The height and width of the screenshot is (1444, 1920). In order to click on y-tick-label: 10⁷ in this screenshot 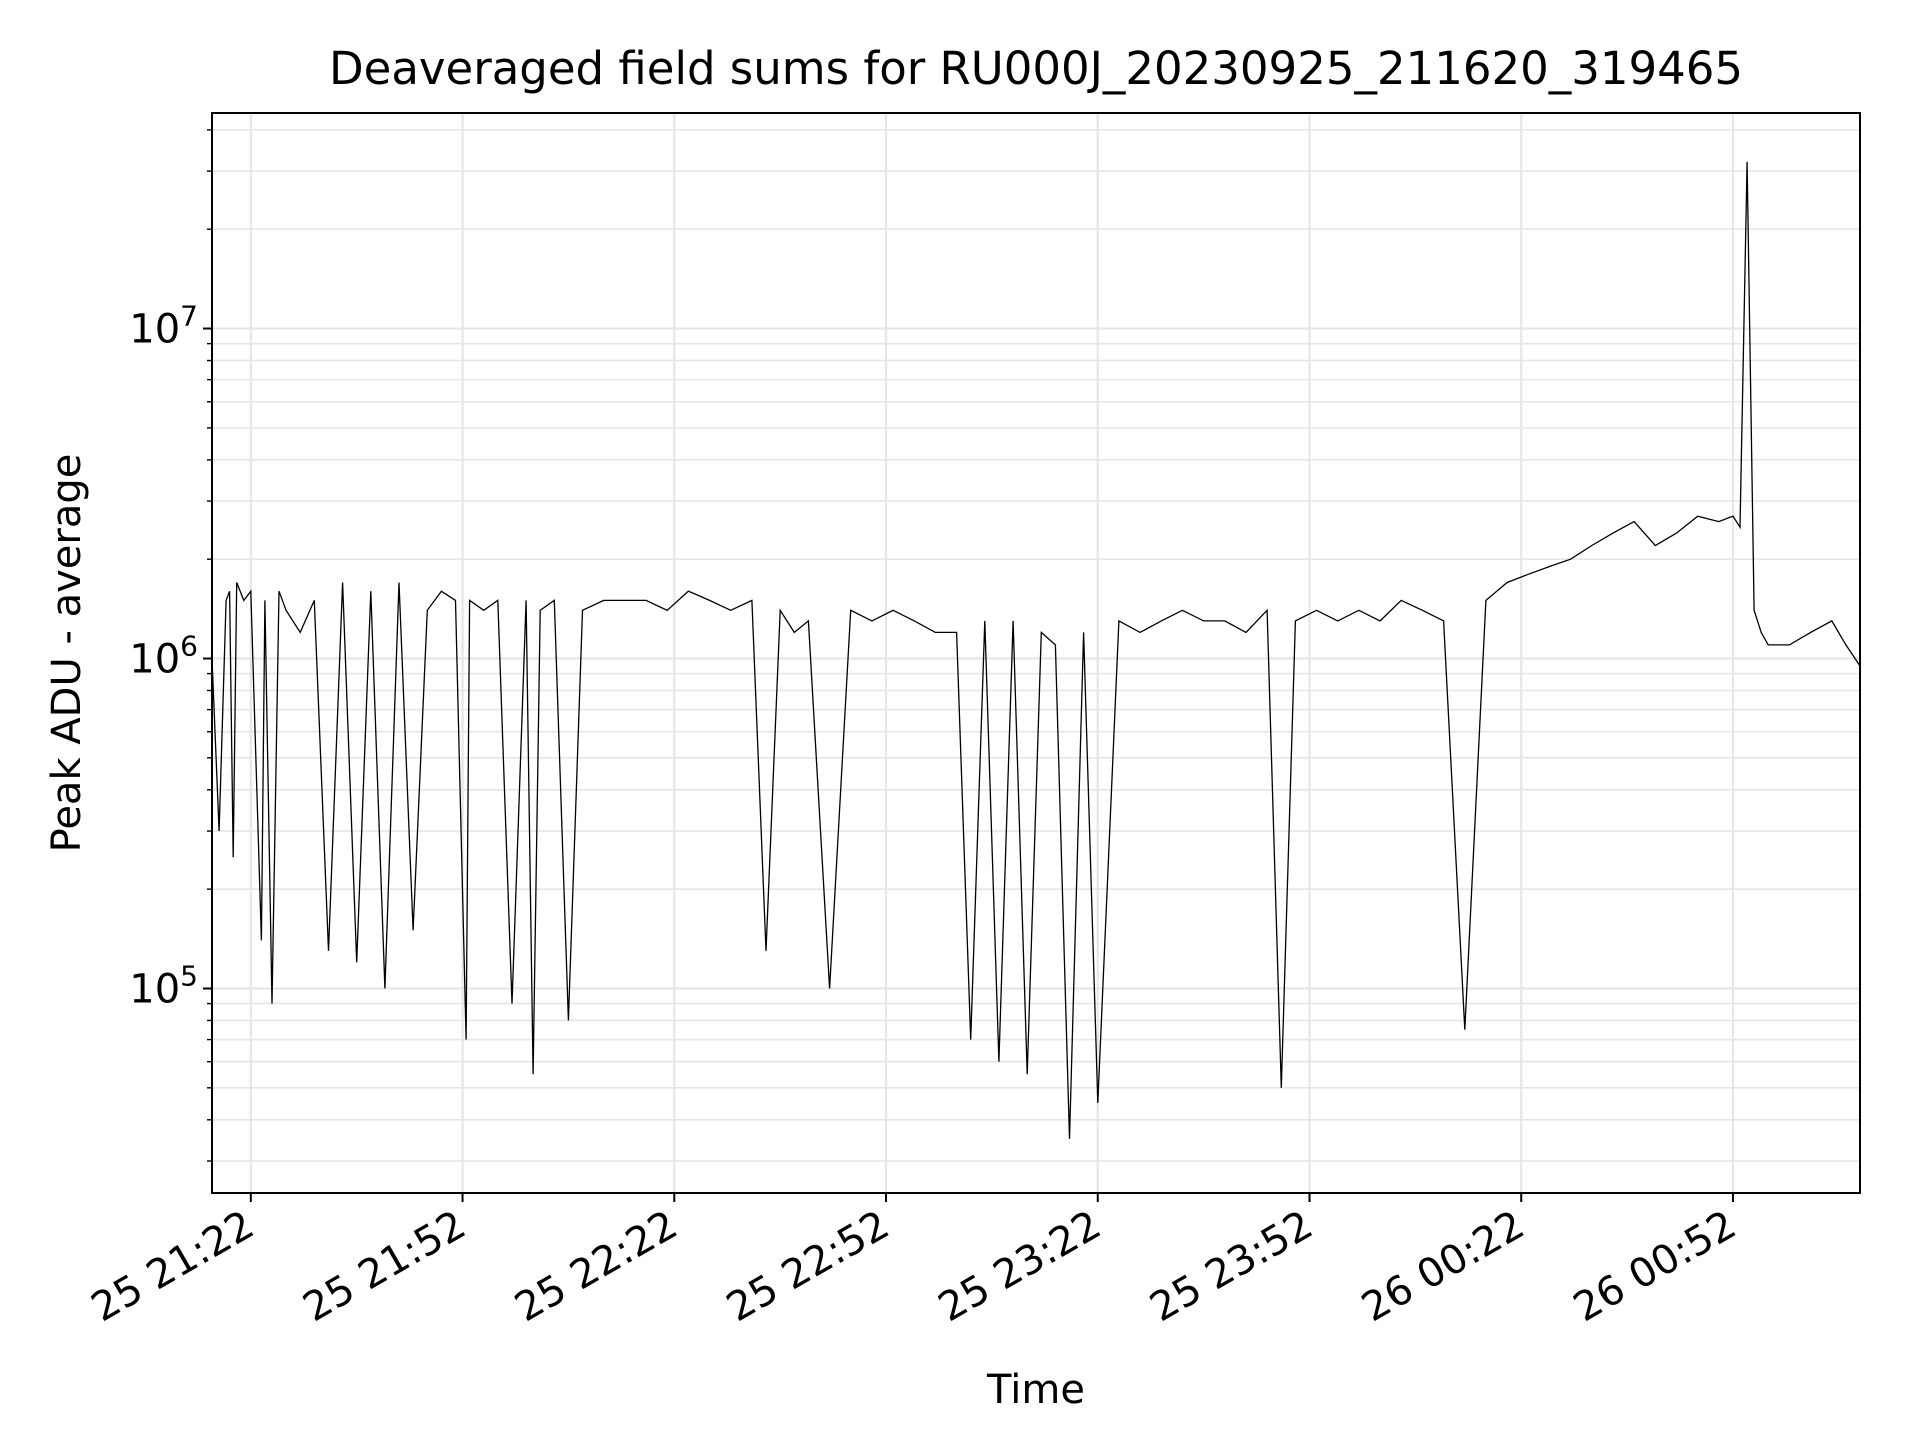, I will do `click(163, 326)`.